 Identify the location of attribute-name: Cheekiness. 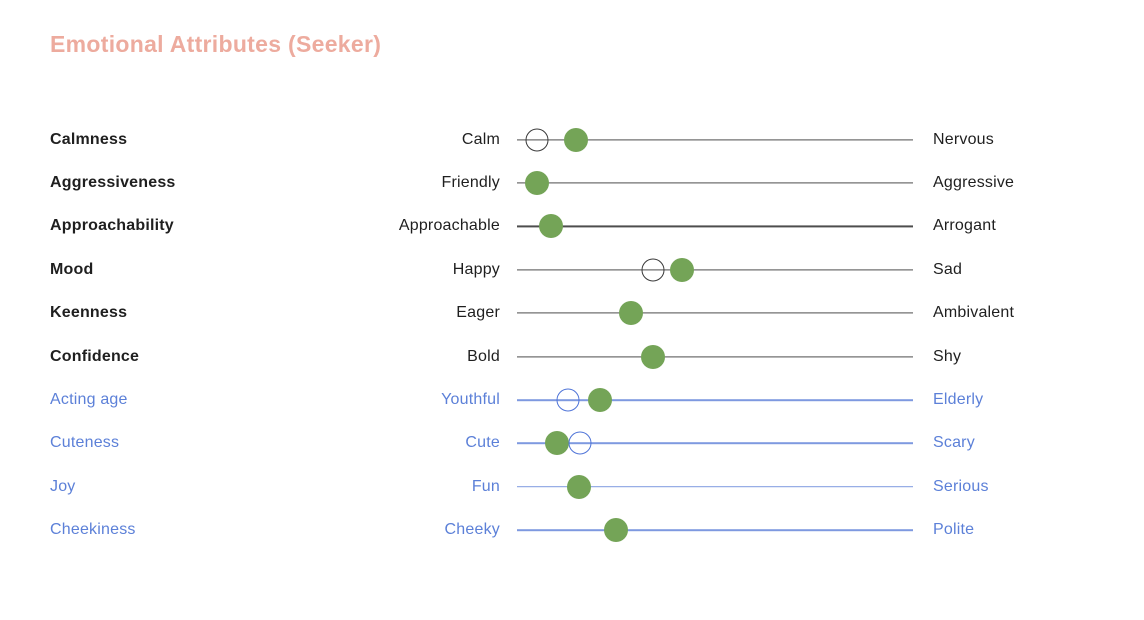
(93, 530).